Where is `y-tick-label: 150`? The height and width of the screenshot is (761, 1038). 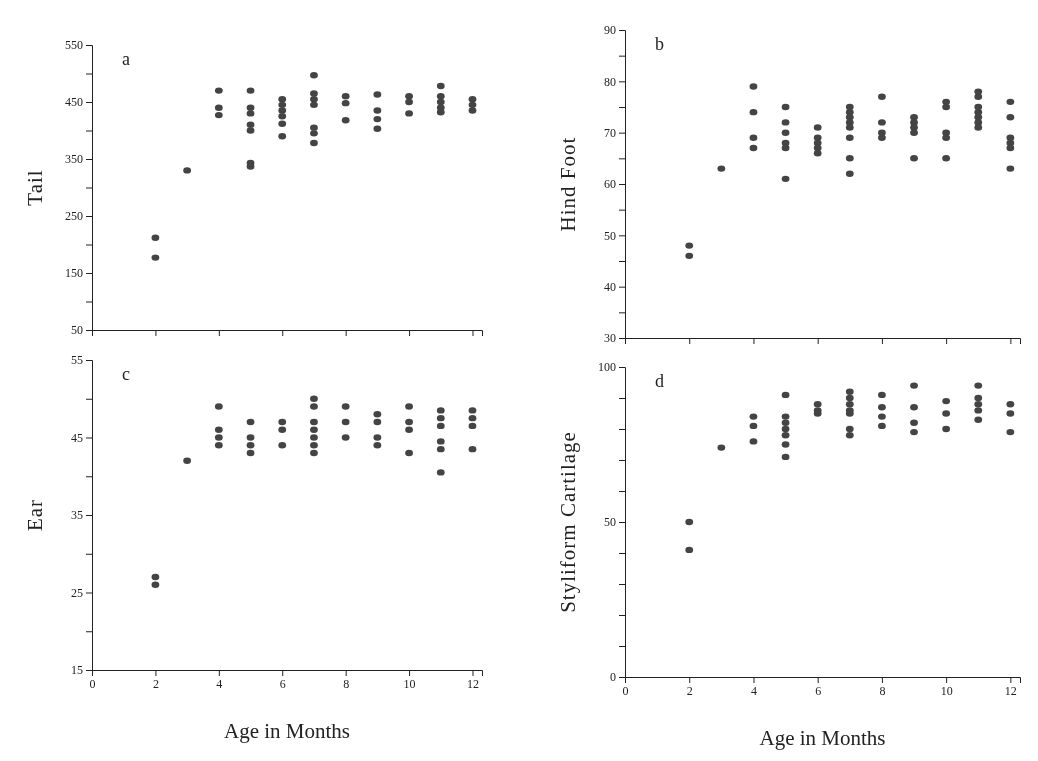 y-tick-label: 150 is located at coordinates (74, 273).